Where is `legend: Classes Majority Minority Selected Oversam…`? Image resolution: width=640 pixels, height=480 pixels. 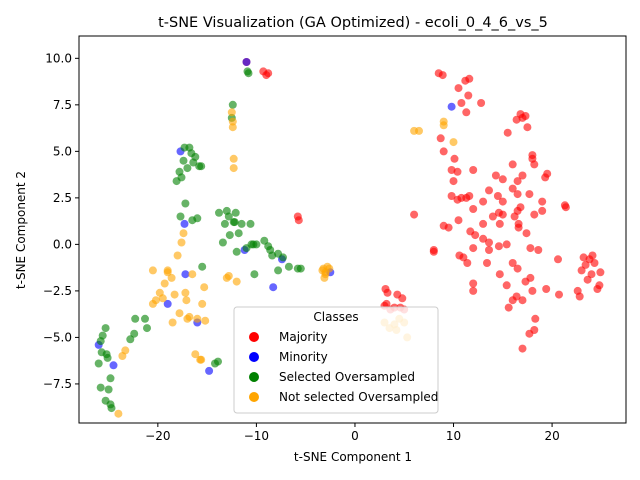
legend: Classes Majority Minority Selected Oversam… is located at coordinates (336, 360).